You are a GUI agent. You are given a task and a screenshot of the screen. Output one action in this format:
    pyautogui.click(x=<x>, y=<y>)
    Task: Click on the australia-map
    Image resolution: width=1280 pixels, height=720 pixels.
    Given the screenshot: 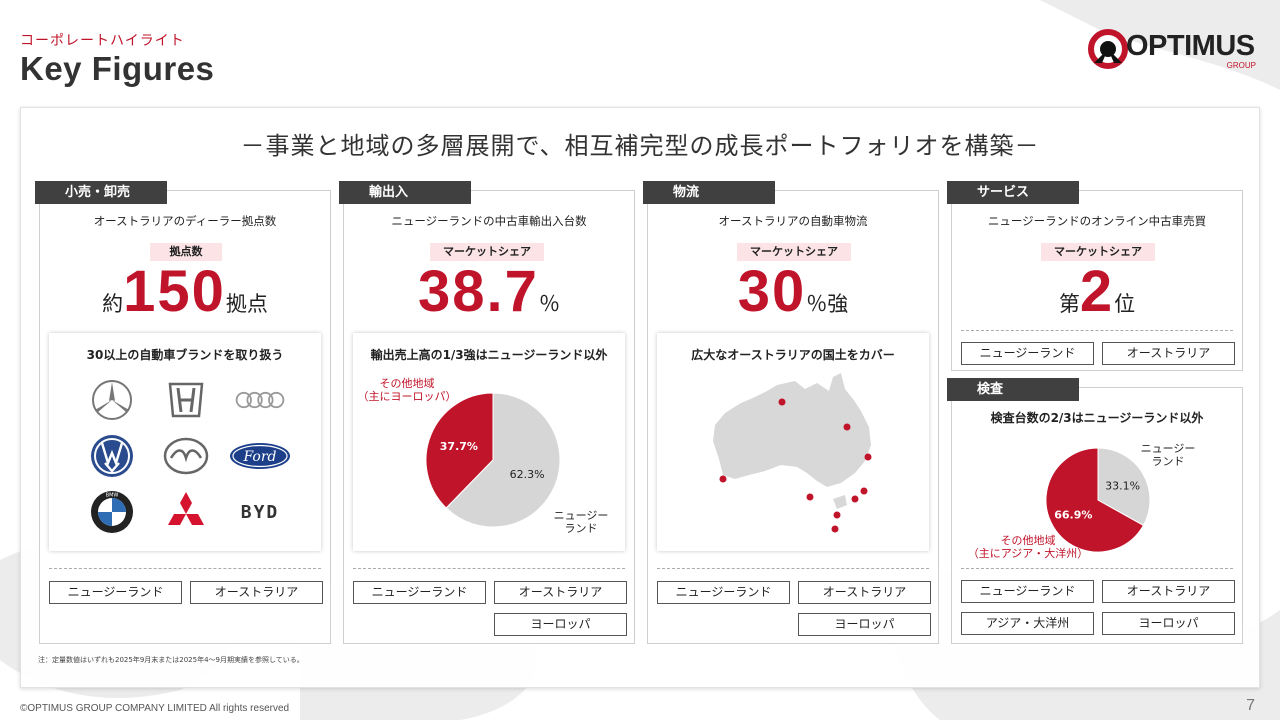 What is the action you would take?
    pyautogui.click(x=792, y=453)
    